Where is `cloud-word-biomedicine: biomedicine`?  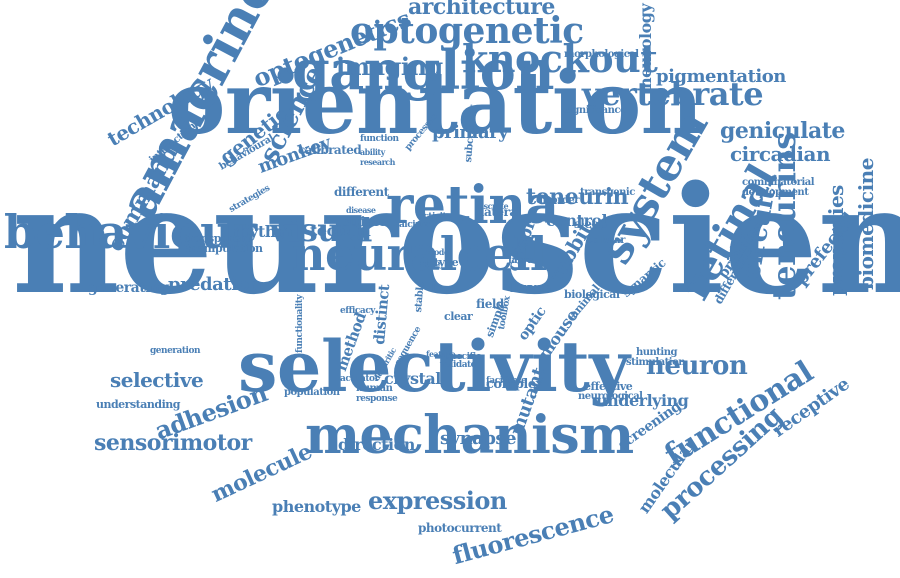
cloud-word-biomedicine: biomedicine is located at coordinates (866, 224).